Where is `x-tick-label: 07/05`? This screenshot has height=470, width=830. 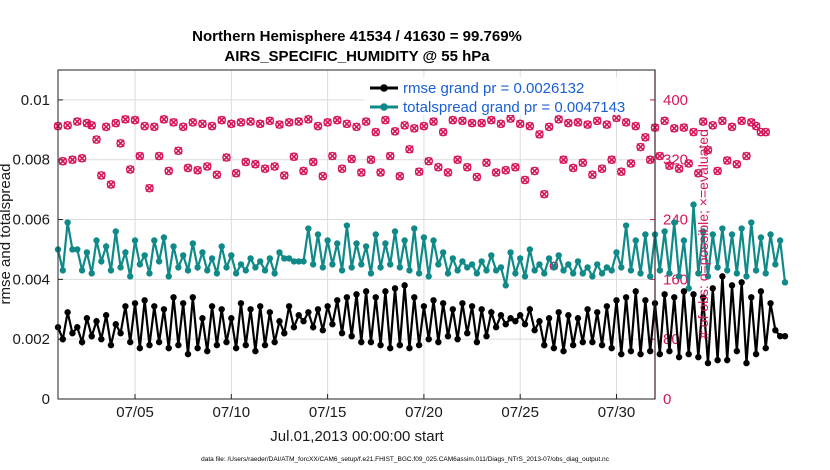 x-tick-label: 07/05 is located at coordinates (135, 412).